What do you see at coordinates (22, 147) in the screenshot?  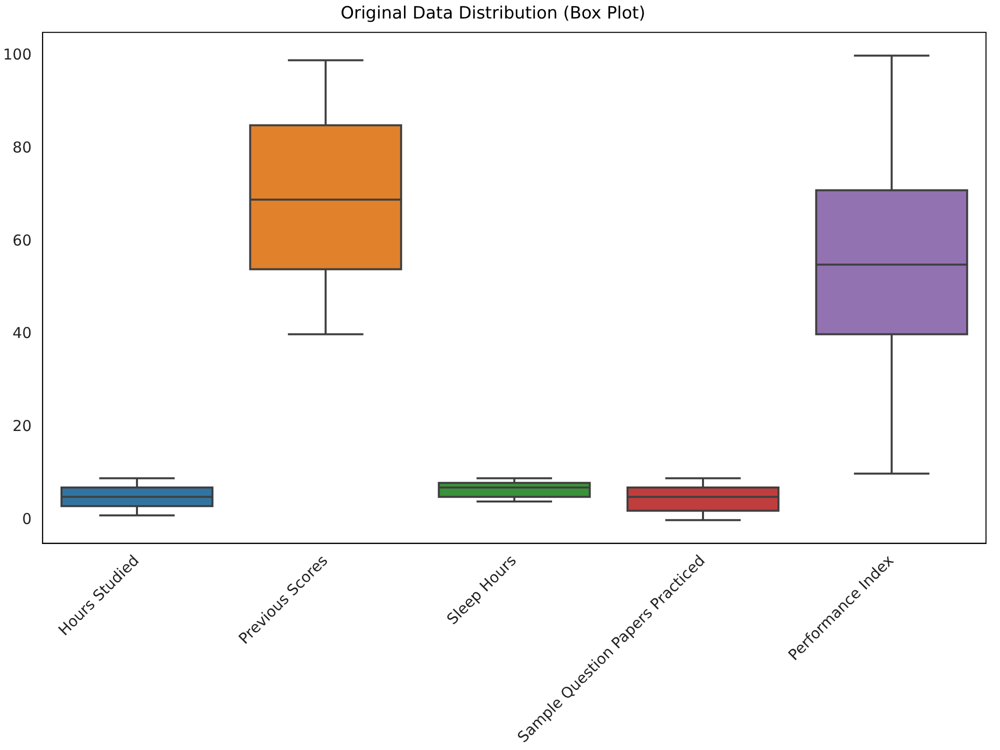 I see `y-tick-label: 80` at bounding box center [22, 147].